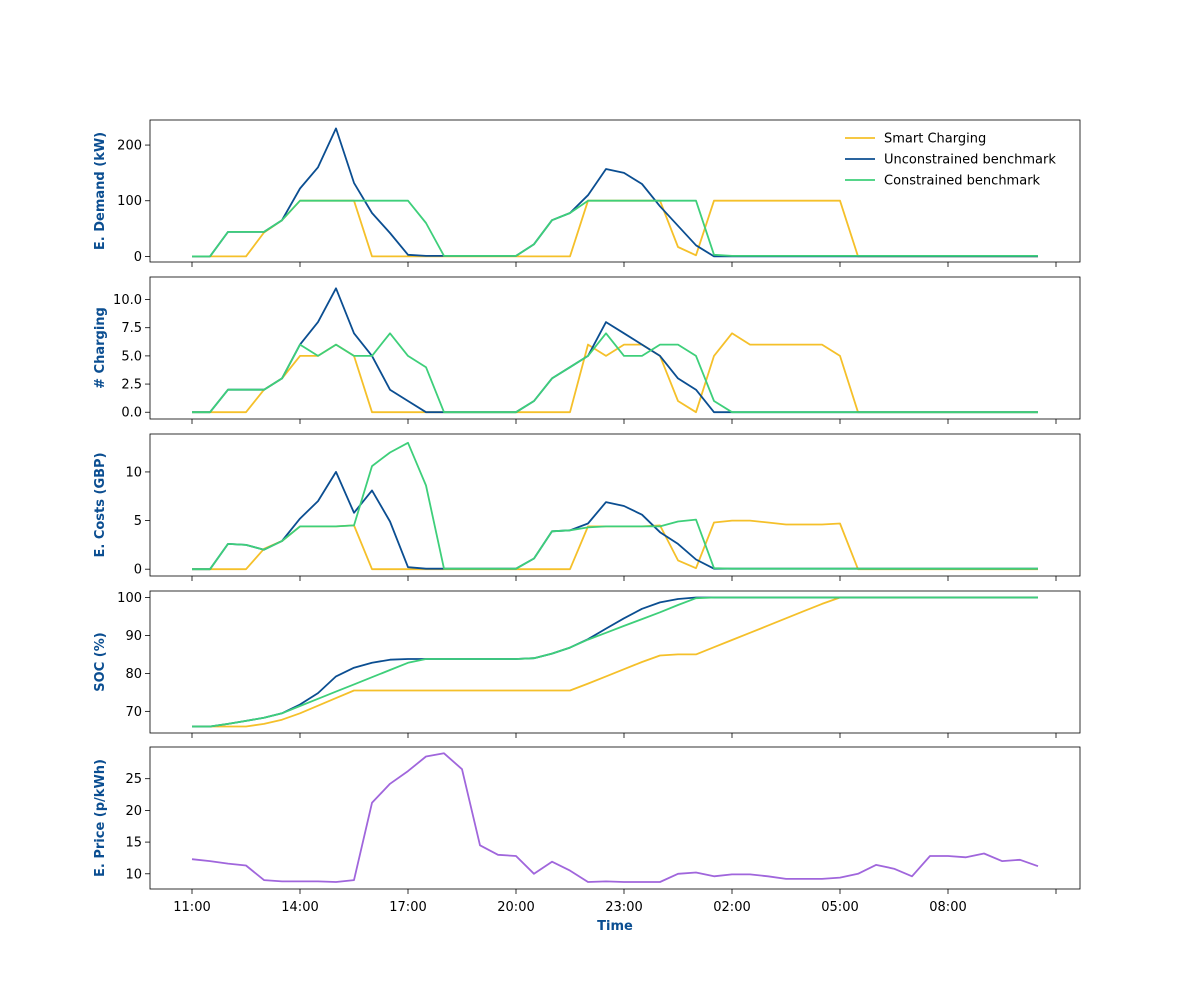 Image resolution: width=1200 pixels, height=1000 pixels. Describe the element at coordinates (100, 348) in the screenshot. I see `y-axis-label: # Charging` at that location.